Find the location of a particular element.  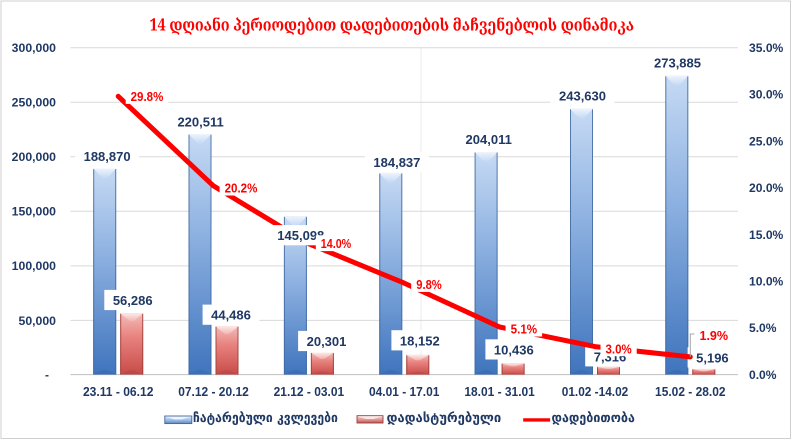

svg-text: 5,196 is located at coordinates (712, 357).